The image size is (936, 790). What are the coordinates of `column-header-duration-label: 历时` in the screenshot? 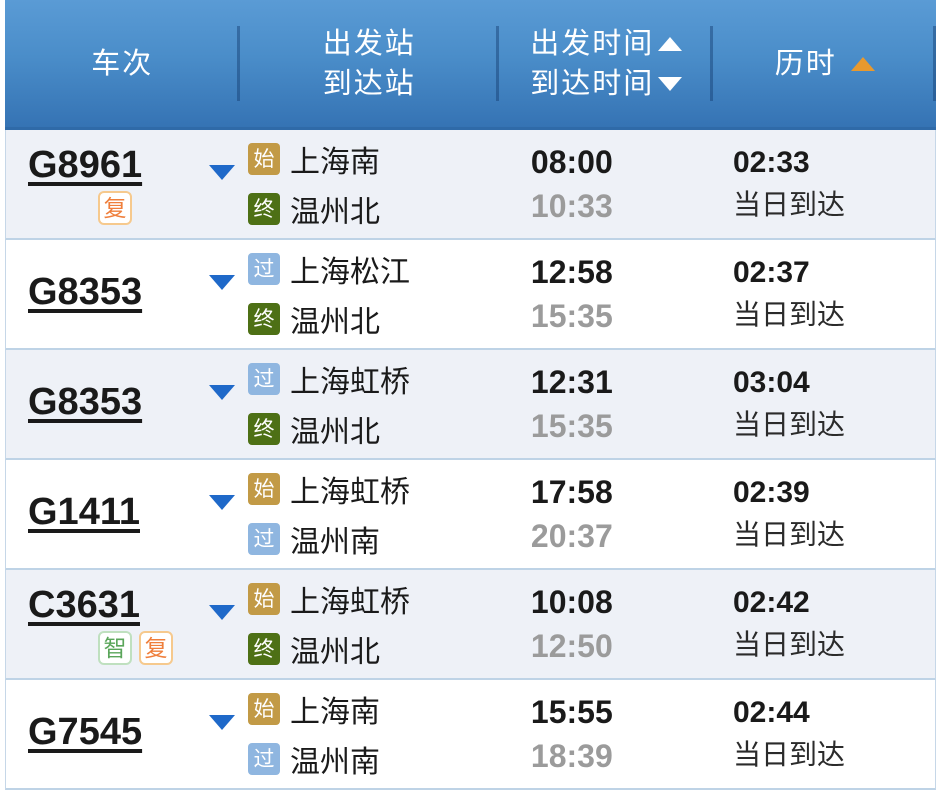 It's located at (805, 63).